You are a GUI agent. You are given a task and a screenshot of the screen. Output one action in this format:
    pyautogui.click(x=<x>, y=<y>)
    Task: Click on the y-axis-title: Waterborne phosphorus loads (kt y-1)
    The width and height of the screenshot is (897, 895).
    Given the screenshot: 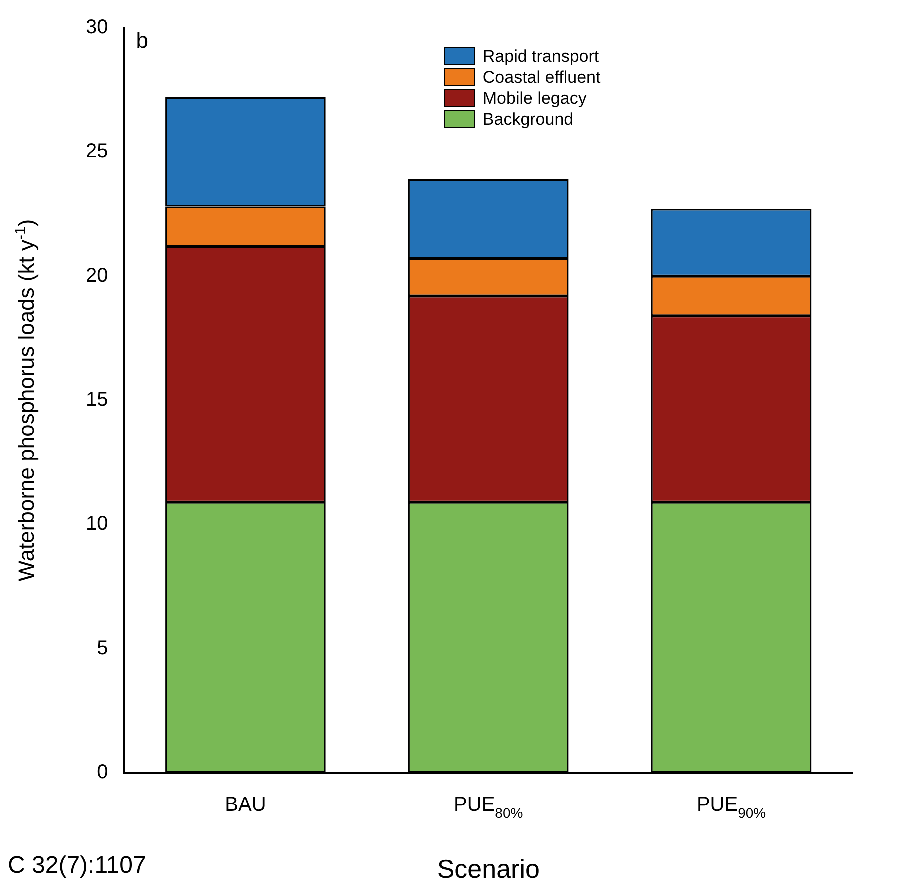 What is the action you would take?
    pyautogui.click(x=26, y=400)
    